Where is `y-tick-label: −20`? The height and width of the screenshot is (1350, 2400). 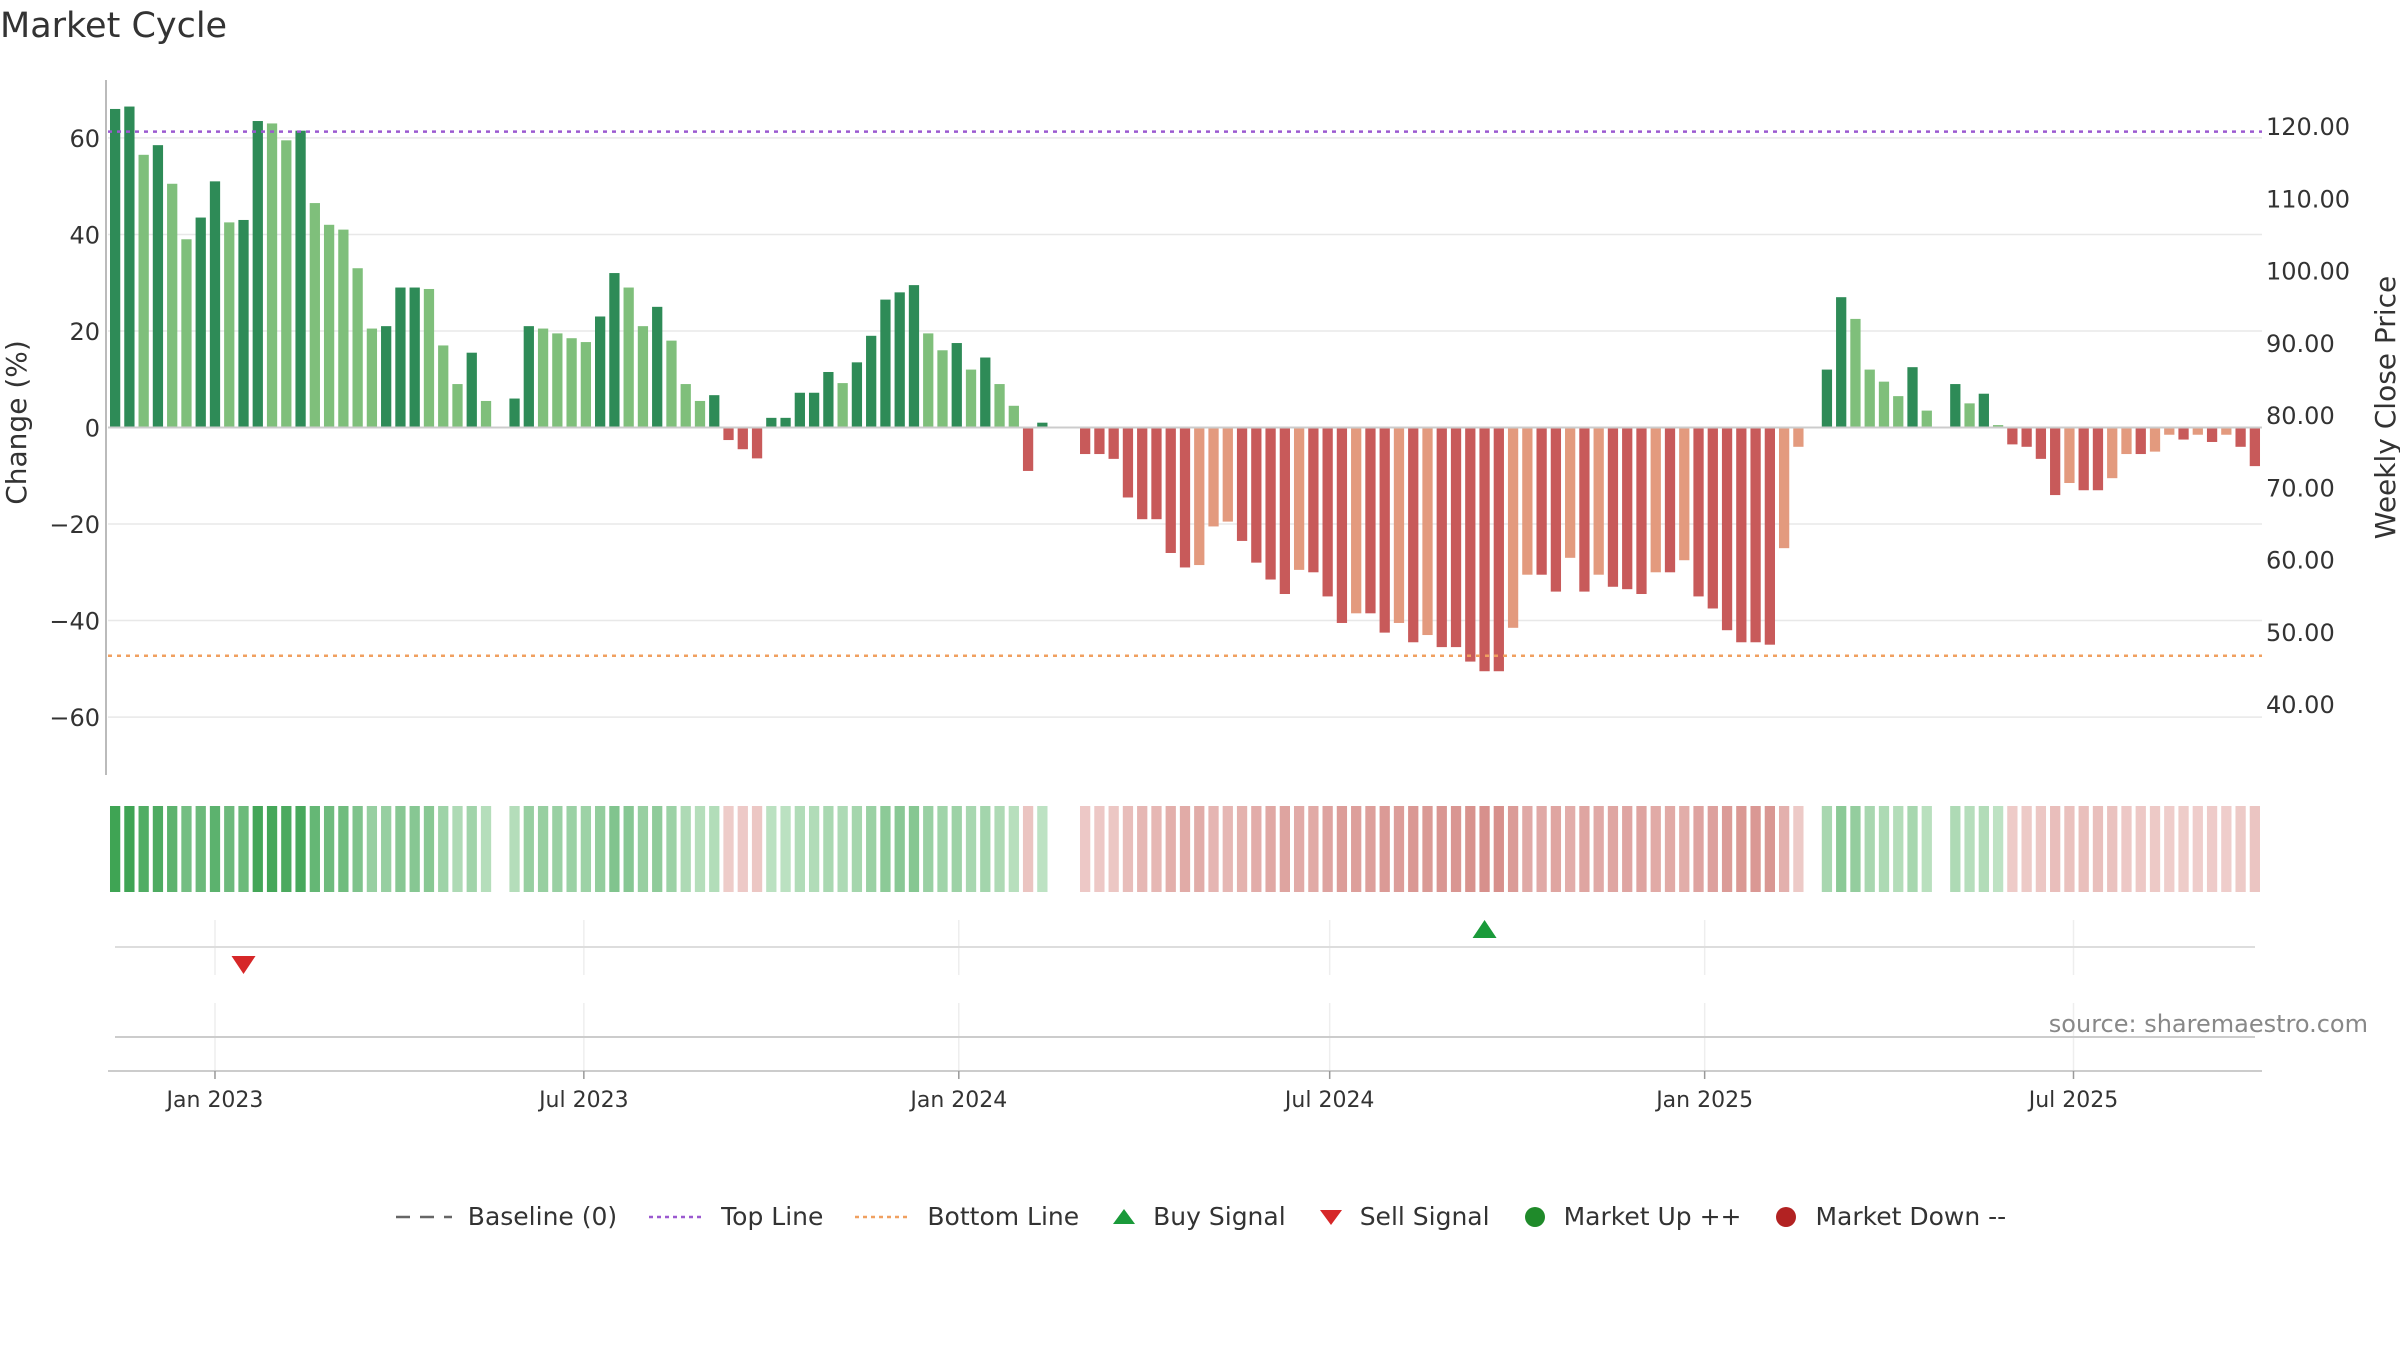 y-tick-label: −20 is located at coordinates (74, 525).